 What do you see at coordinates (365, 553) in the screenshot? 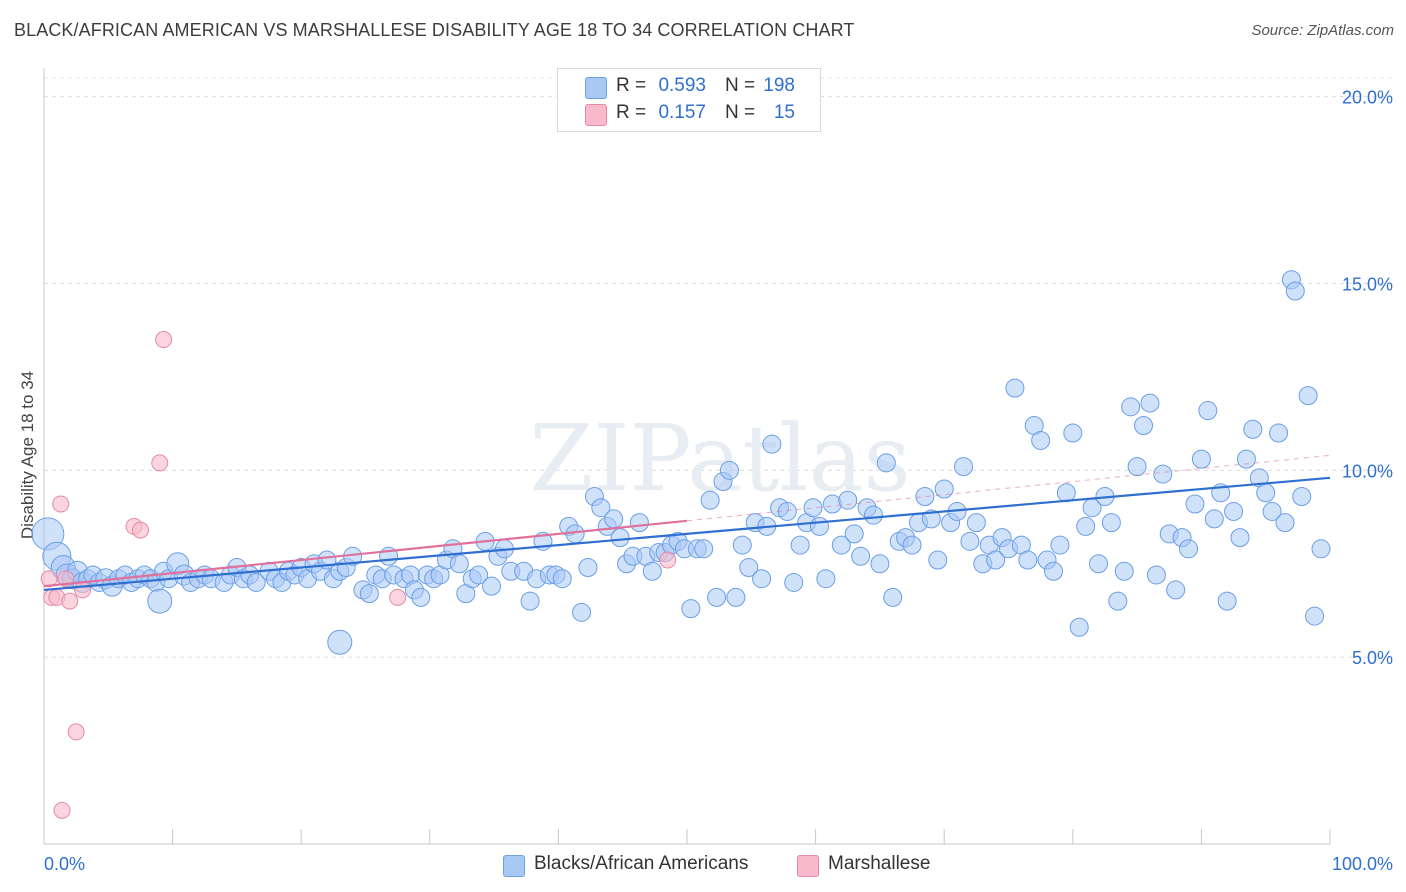
I see `trend-line-marshallese` at bounding box center [365, 553].